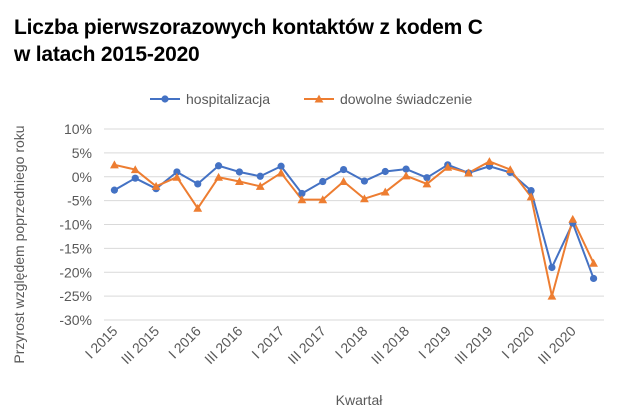 Image resolution: width=630 pixels, height=419 pixels. What do you see at coordinates (307, 345) in the screenshot?
I see `x-tick-label: III 2017` at bounding box center [307, 345].